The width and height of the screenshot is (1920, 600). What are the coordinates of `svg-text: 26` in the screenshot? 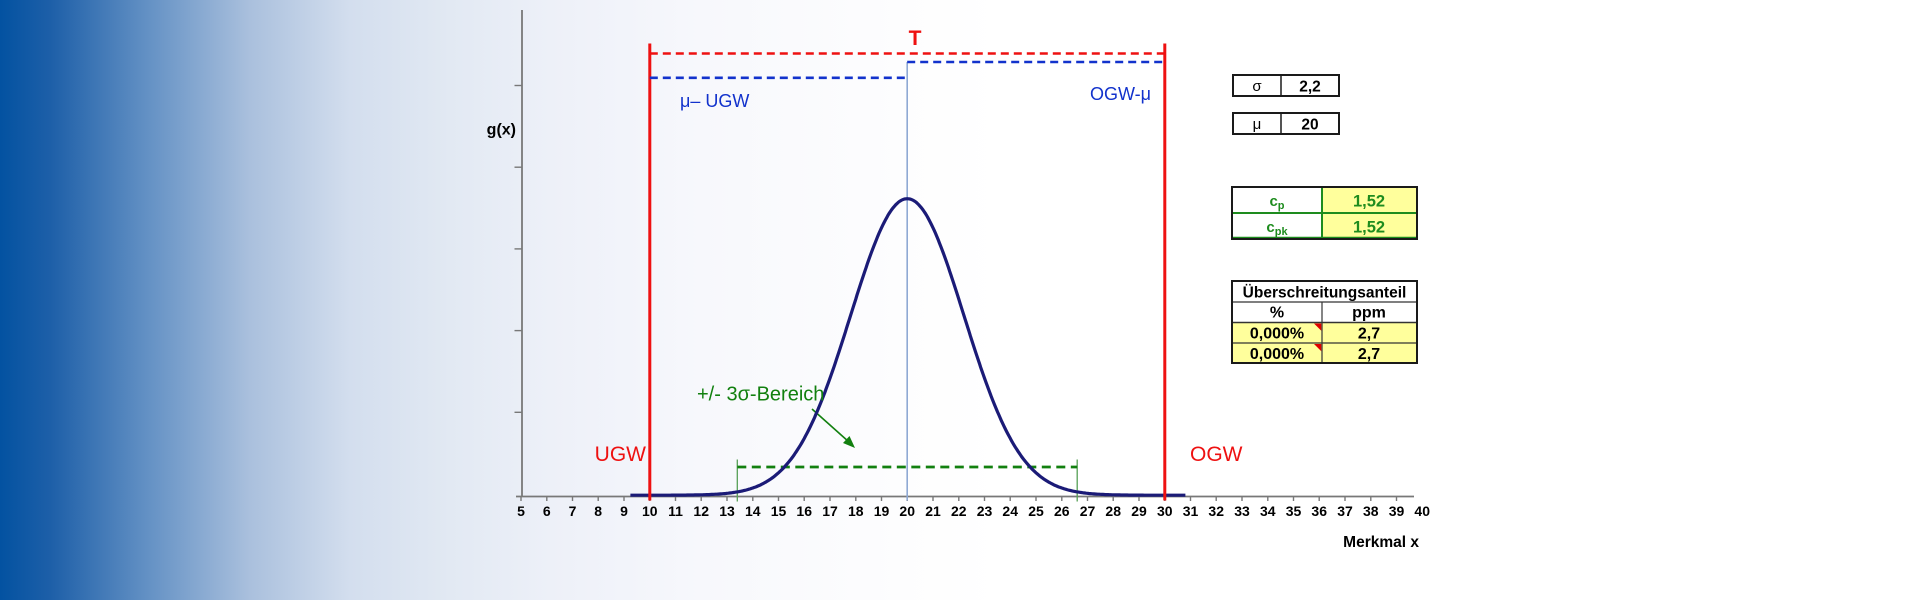 It's located at (1062, 511).